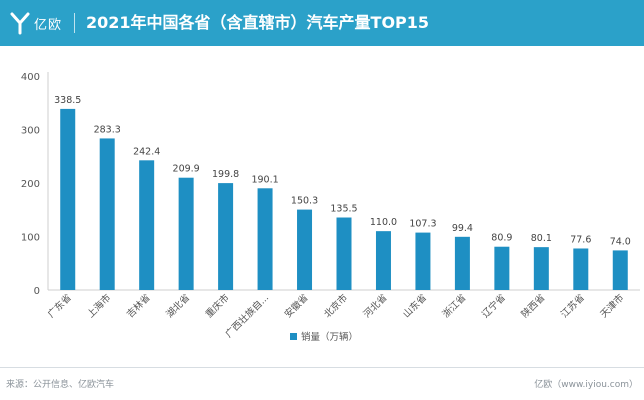  Describe the element at coordinates (335, 305) in the screenshot. I see `x-category-label: 北京市` at that location.